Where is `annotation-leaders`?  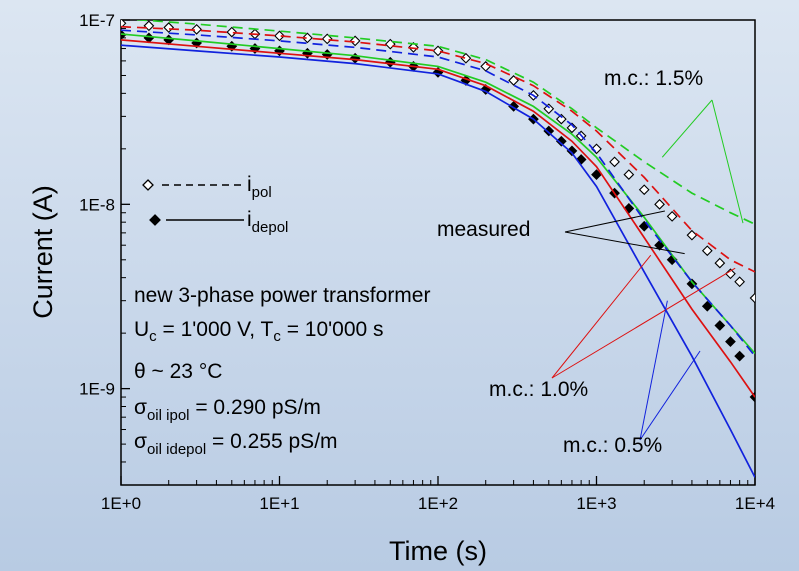 annotation-leaders is located at coordinates (647, 270).